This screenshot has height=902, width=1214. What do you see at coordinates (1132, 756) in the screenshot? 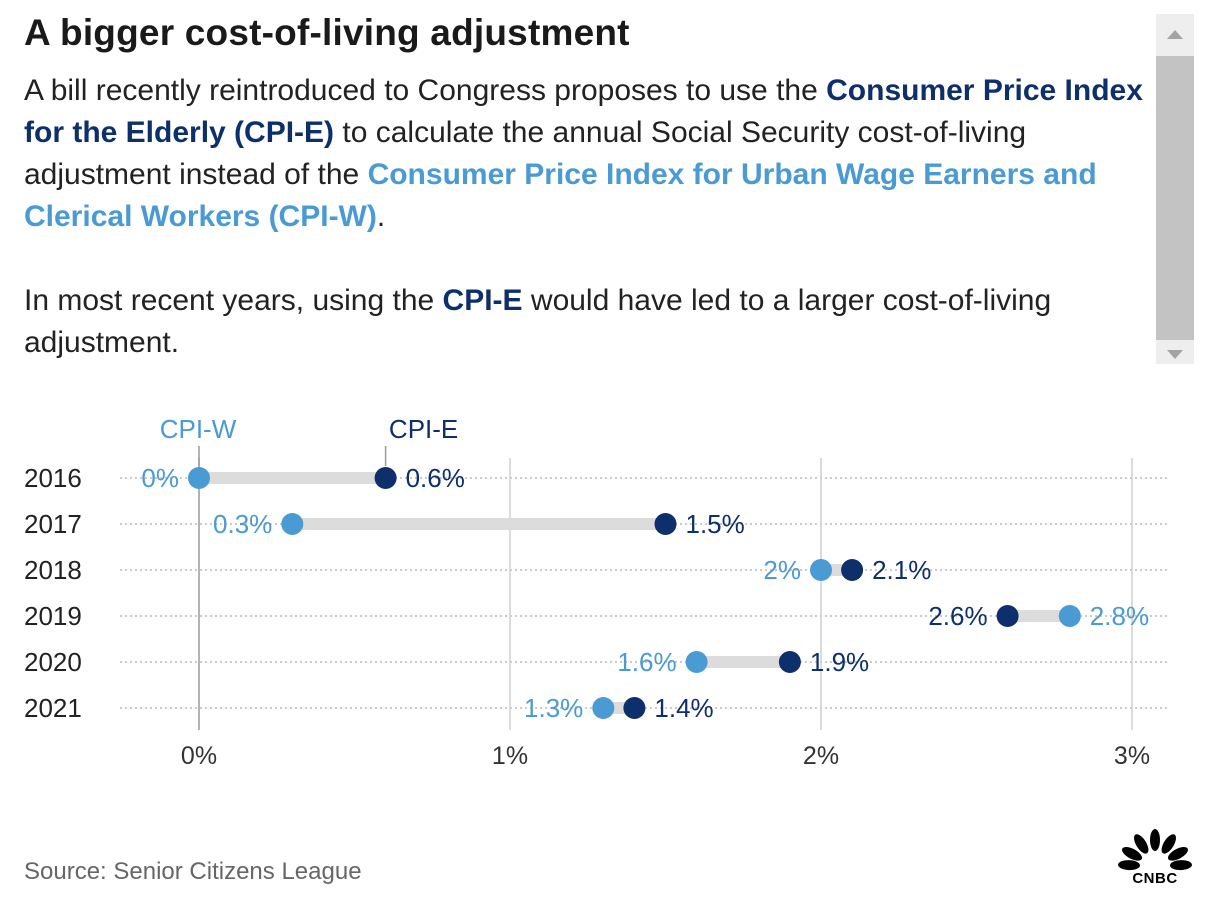
I see `x-tick-label: 3%` at bounding box center [1132, 756].